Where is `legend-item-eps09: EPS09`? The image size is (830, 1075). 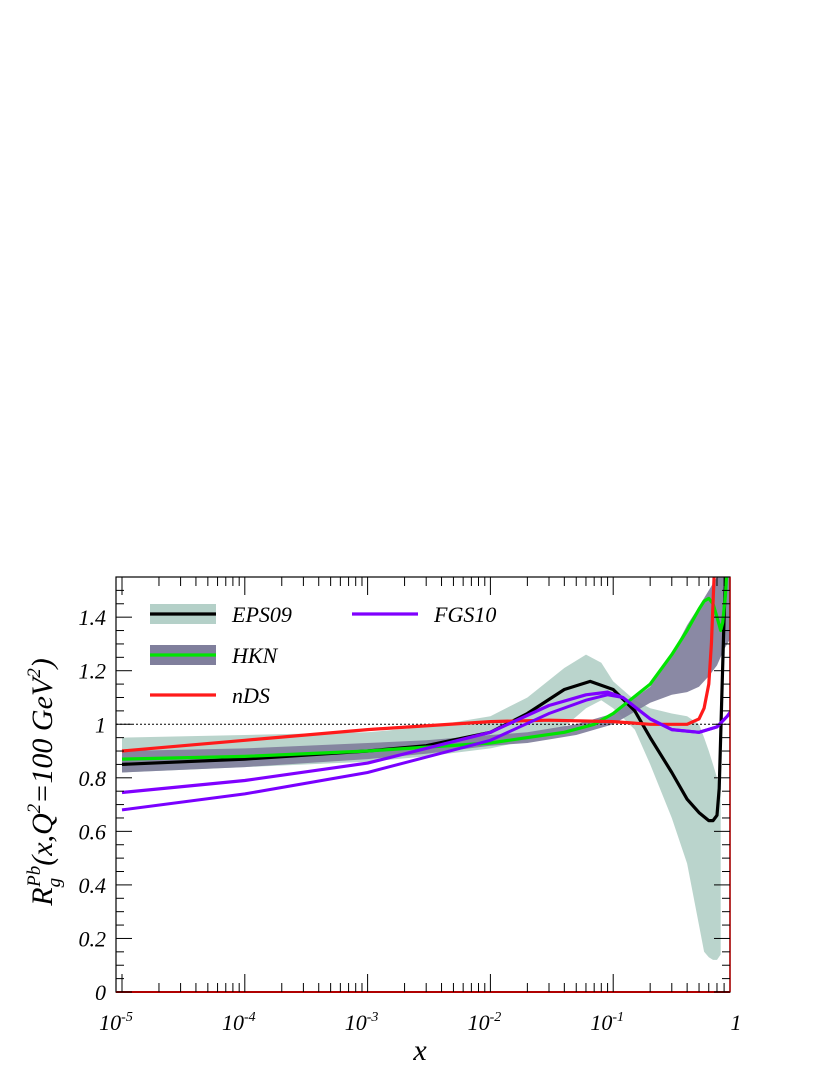
legend-item-eps09: EPS09 is located at coordinates (221, 614).